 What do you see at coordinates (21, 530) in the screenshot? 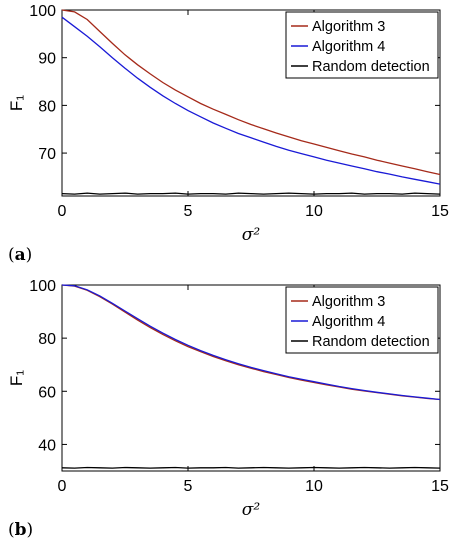
I see `panel-label-b: (b)` at bounding box center [21, 530].